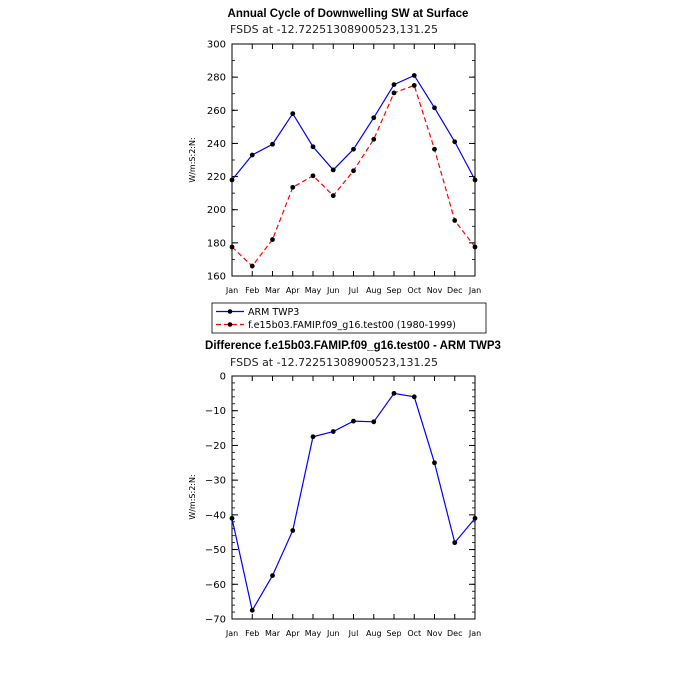 This screenshot has height=675, width=675. I want to click on chart1-series, so click(353, 171).